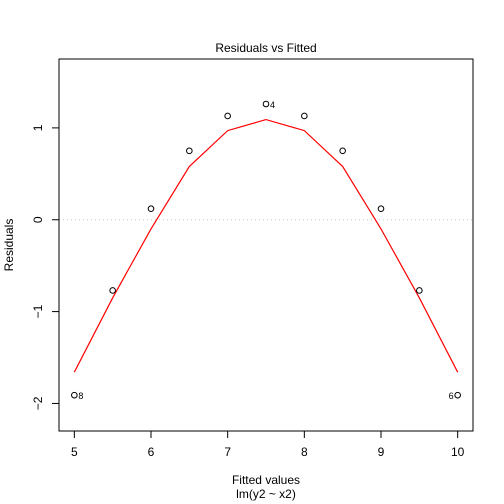 The height and width of the screenshot is (504, 504). Describe the element at coordinates (45, 267) in the screenshot. I see `y-axis: −2 −1 0 1` at that location.